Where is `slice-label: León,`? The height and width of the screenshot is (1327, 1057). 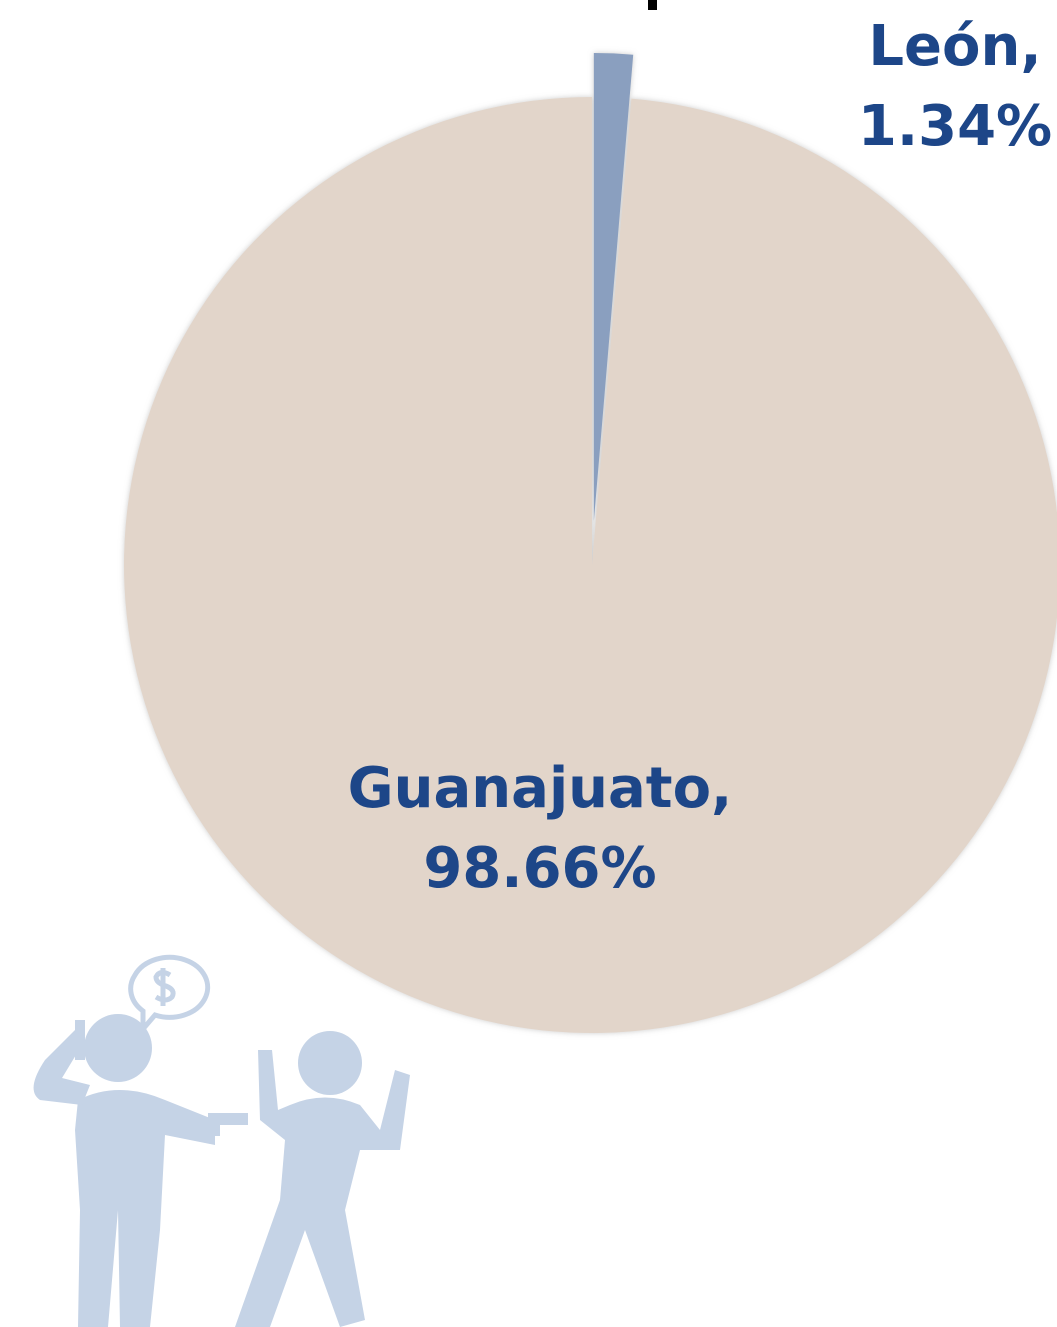 slice-label: León, is located at coordinates (954, 46).